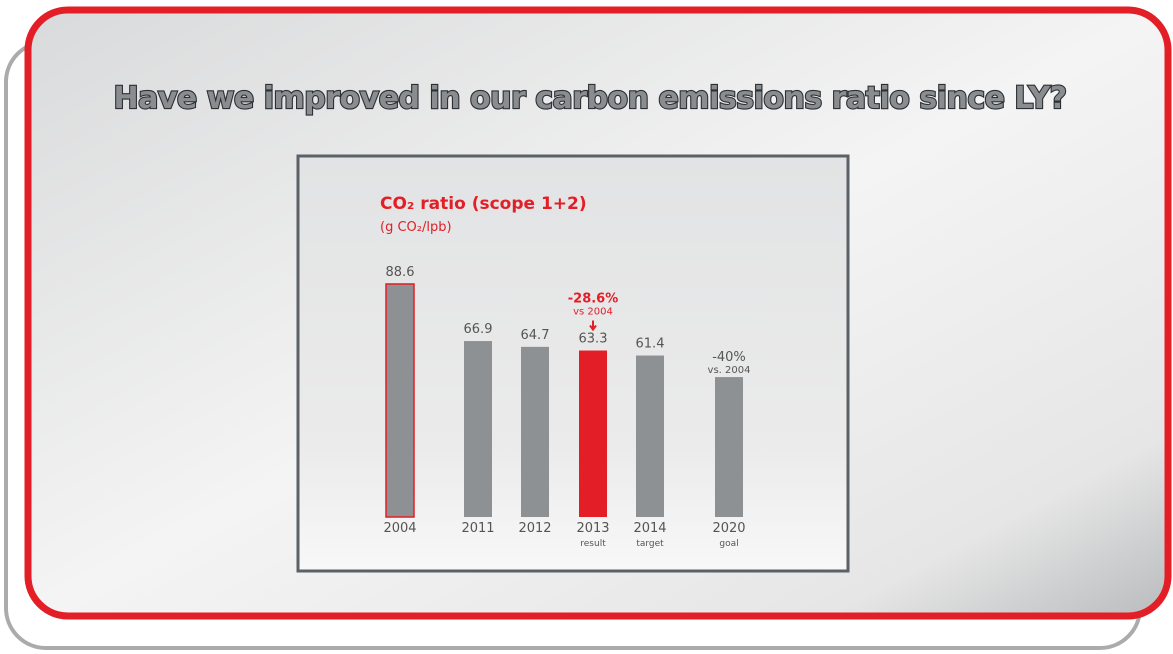  What do you see at coordinates (649, 528) in the screenshot?
I see `x-tick-label: 2014` at bounding box center [649, 528].